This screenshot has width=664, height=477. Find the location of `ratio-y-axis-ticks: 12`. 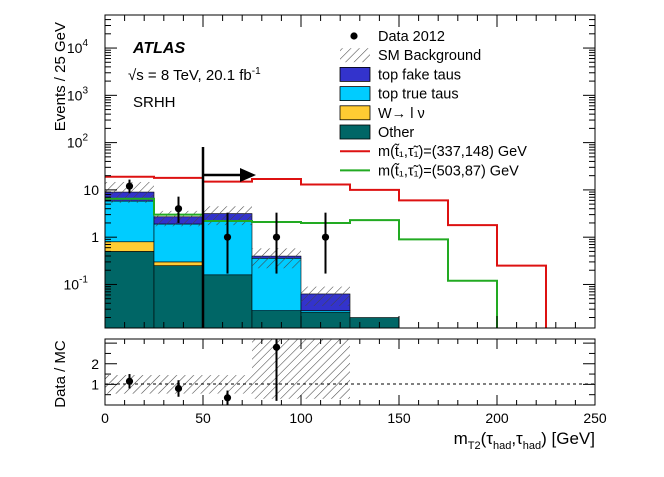

ratio-y-axis-ticks: 12 is located at coordinates (343, 374).